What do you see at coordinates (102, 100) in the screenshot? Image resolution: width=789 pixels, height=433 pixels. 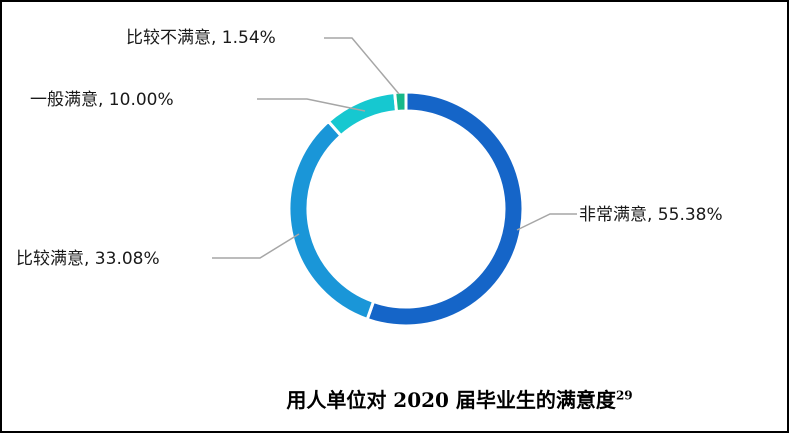 I see `slice-label-3: 一般满意, 10.00%` at bounding box center [102, 100].